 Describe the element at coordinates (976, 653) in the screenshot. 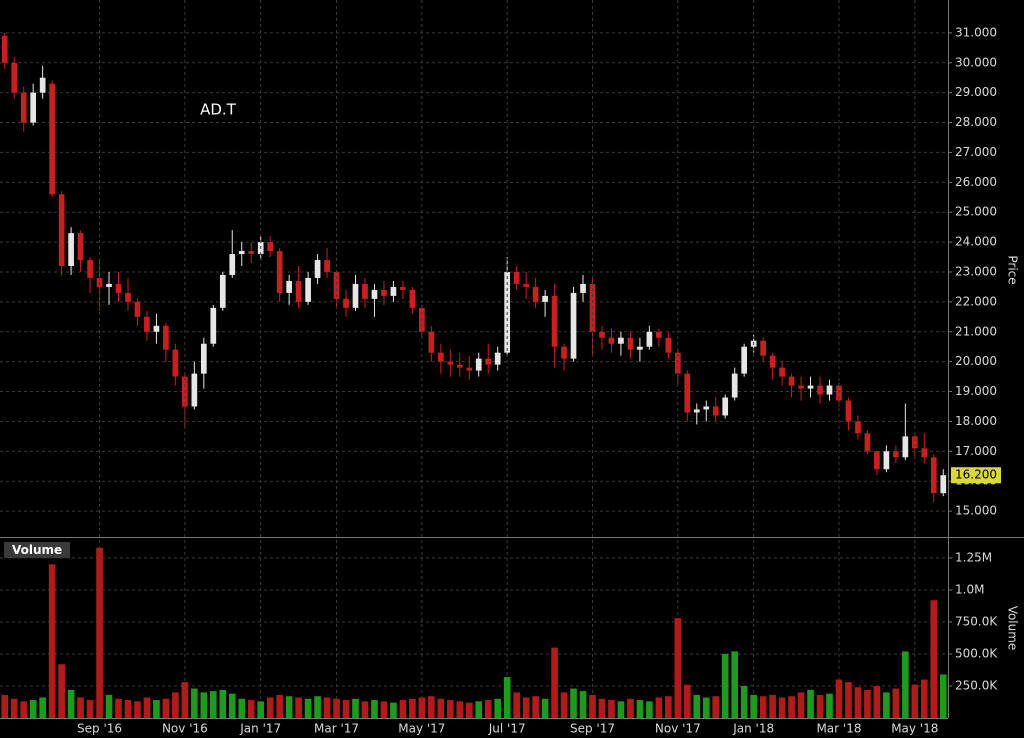

I see `y-tick-label: 500.0K` at that location.